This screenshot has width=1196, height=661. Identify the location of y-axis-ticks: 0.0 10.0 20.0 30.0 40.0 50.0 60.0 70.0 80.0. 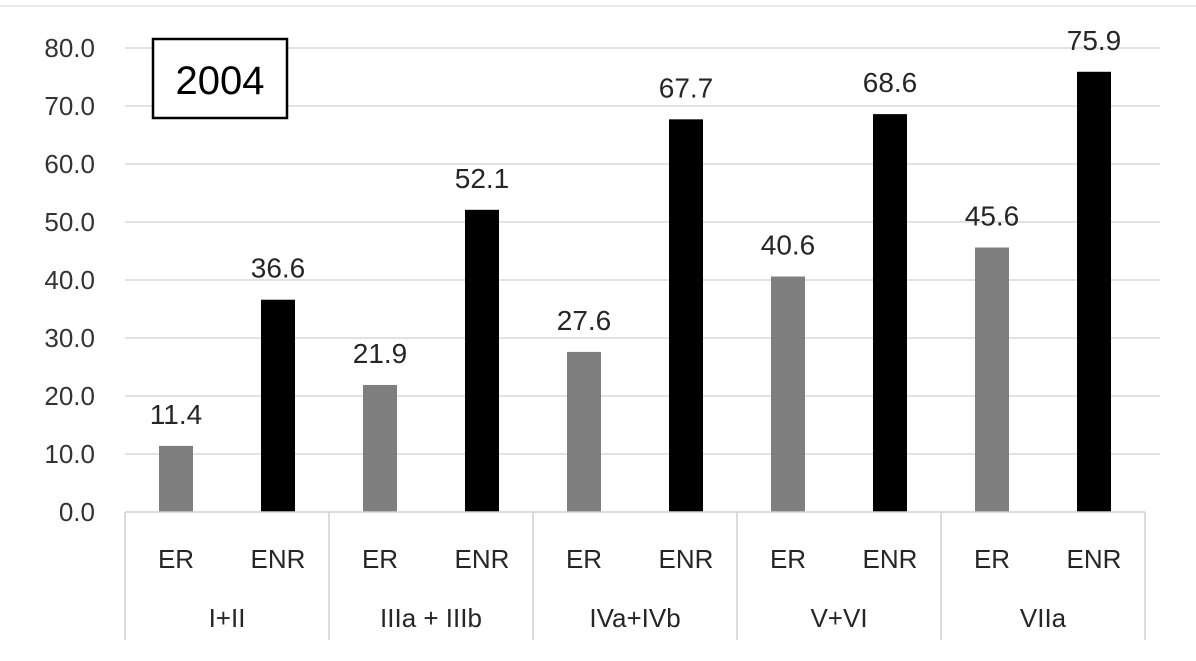
(69, 280).